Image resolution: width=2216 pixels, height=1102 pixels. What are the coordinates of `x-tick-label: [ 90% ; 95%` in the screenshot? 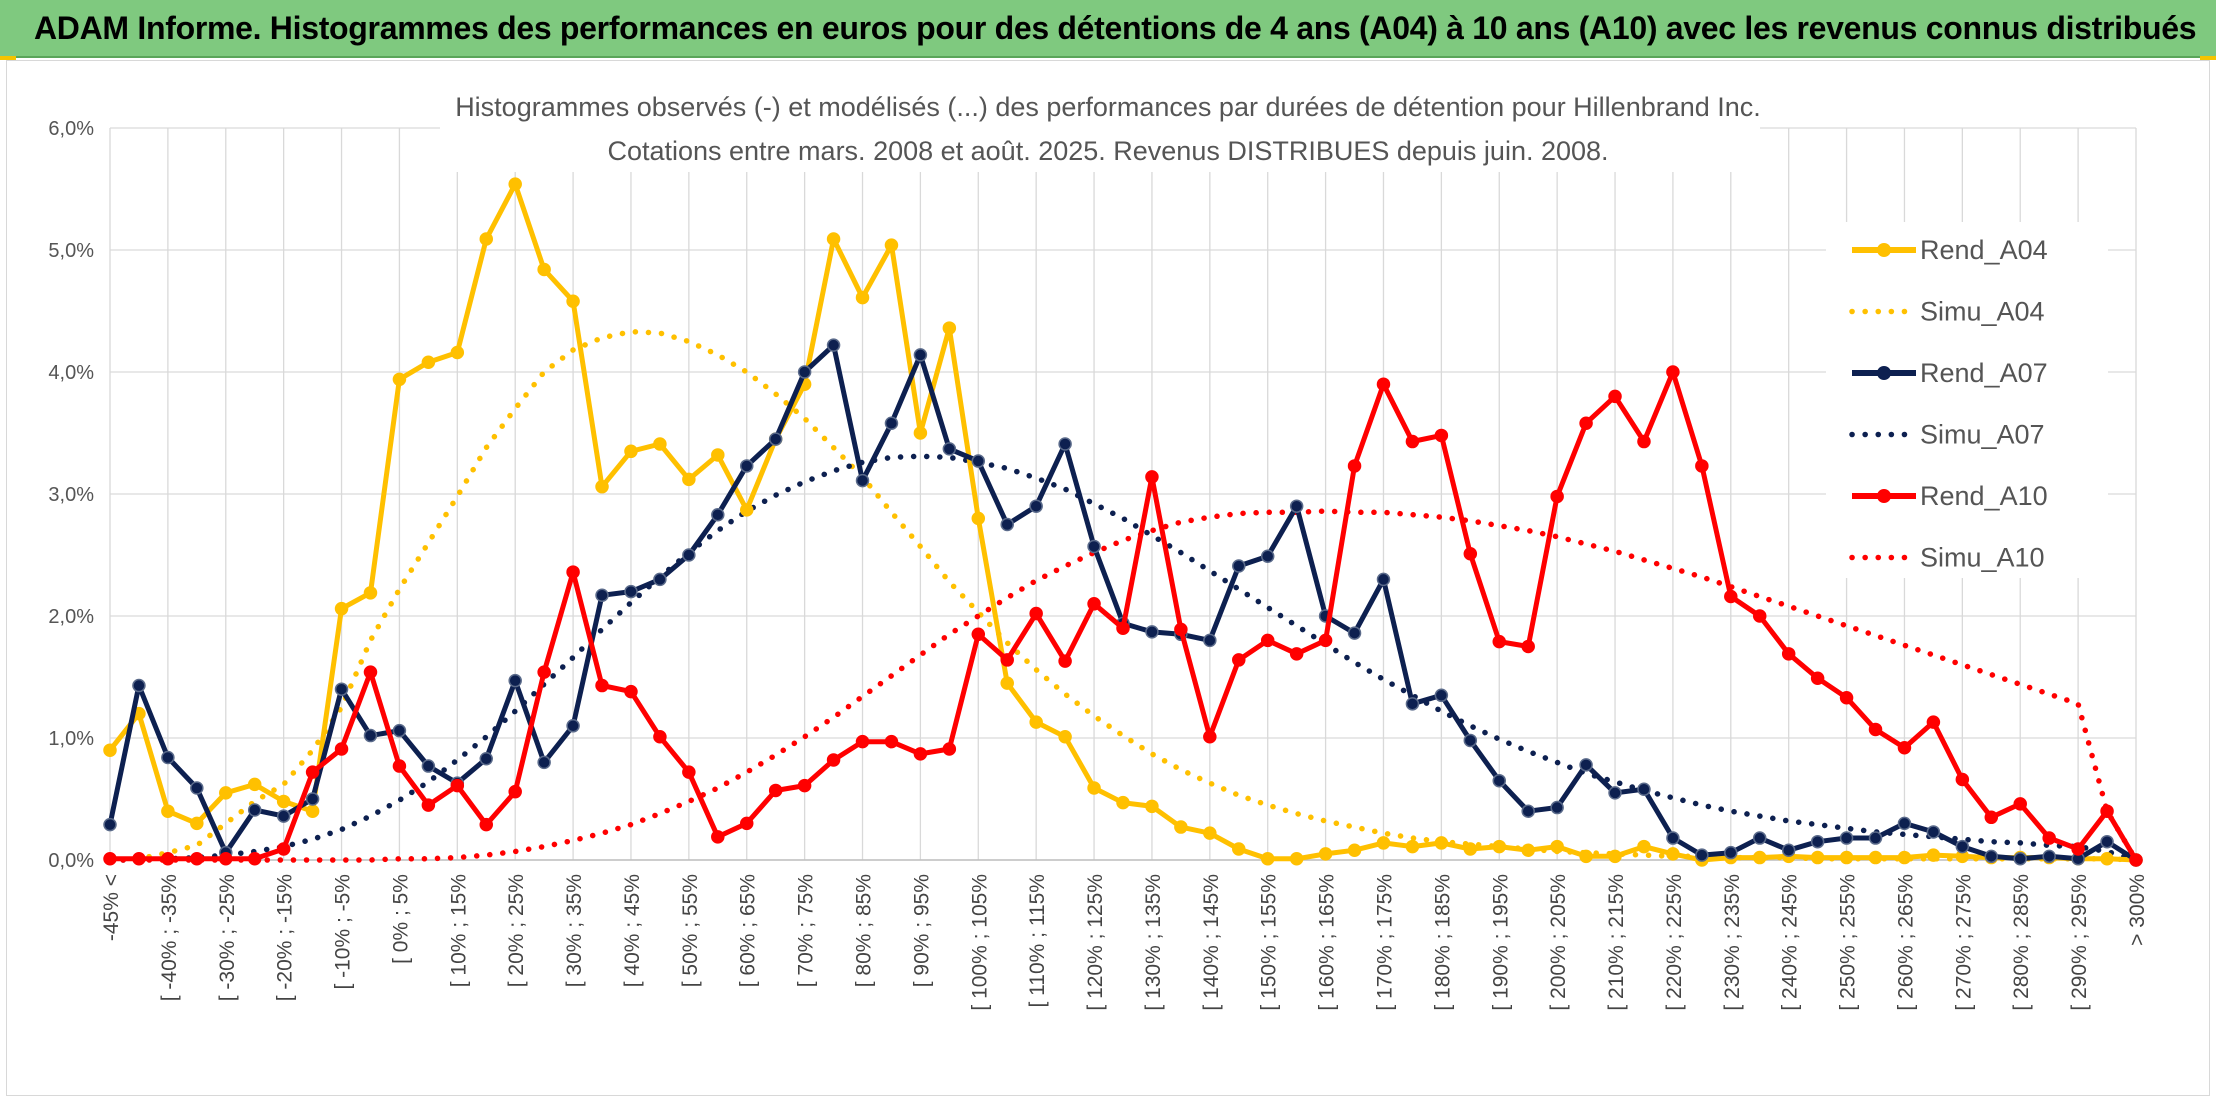 It's located at (921, 930).